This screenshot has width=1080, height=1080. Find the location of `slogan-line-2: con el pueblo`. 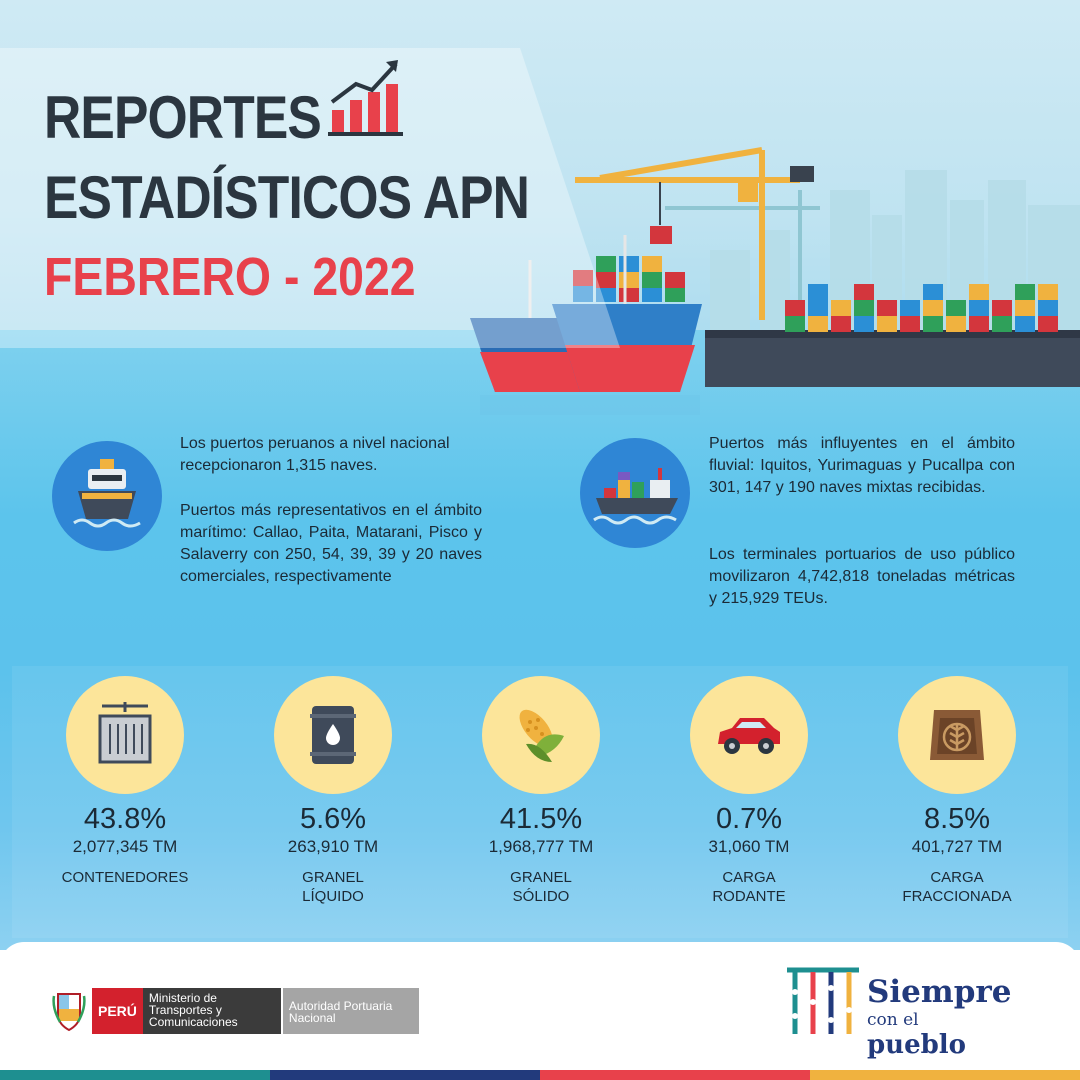

slogan-line-2: con el pueblo is located at coordinates (936, 1035).